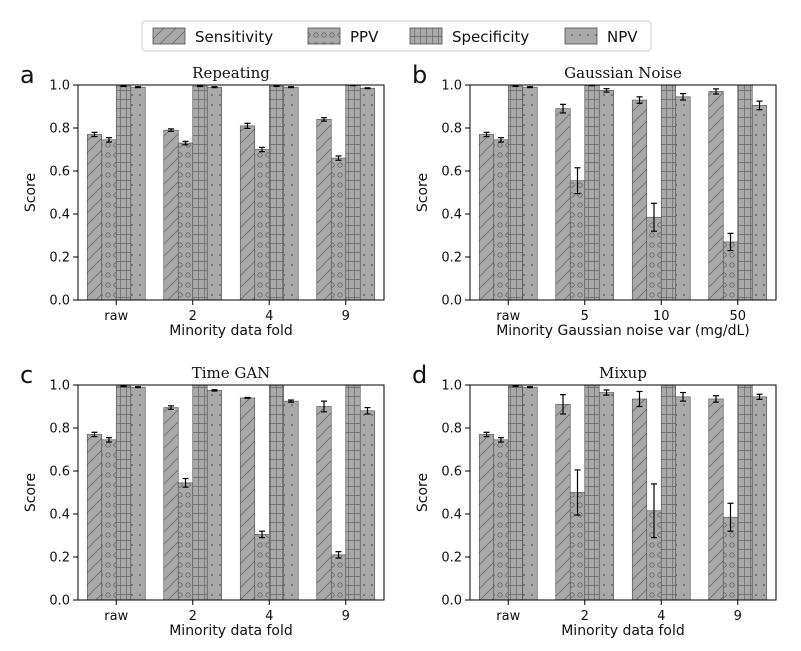  Describe the element at coordinates (451, 172) in the screenshot. I see `y-tick-label: 0.6` at that location.